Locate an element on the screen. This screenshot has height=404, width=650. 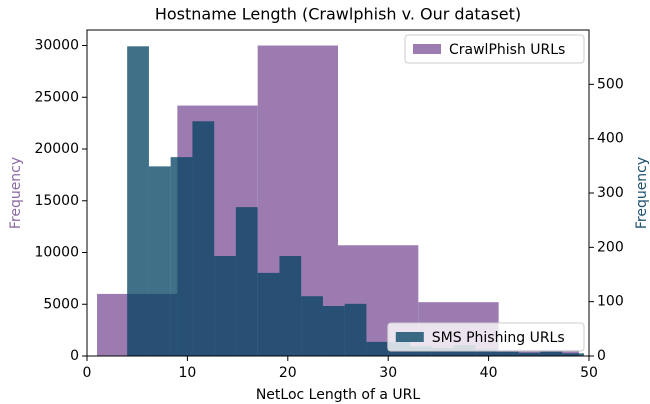
y-tick-label: 10000 is located at coordinates (56, 253).